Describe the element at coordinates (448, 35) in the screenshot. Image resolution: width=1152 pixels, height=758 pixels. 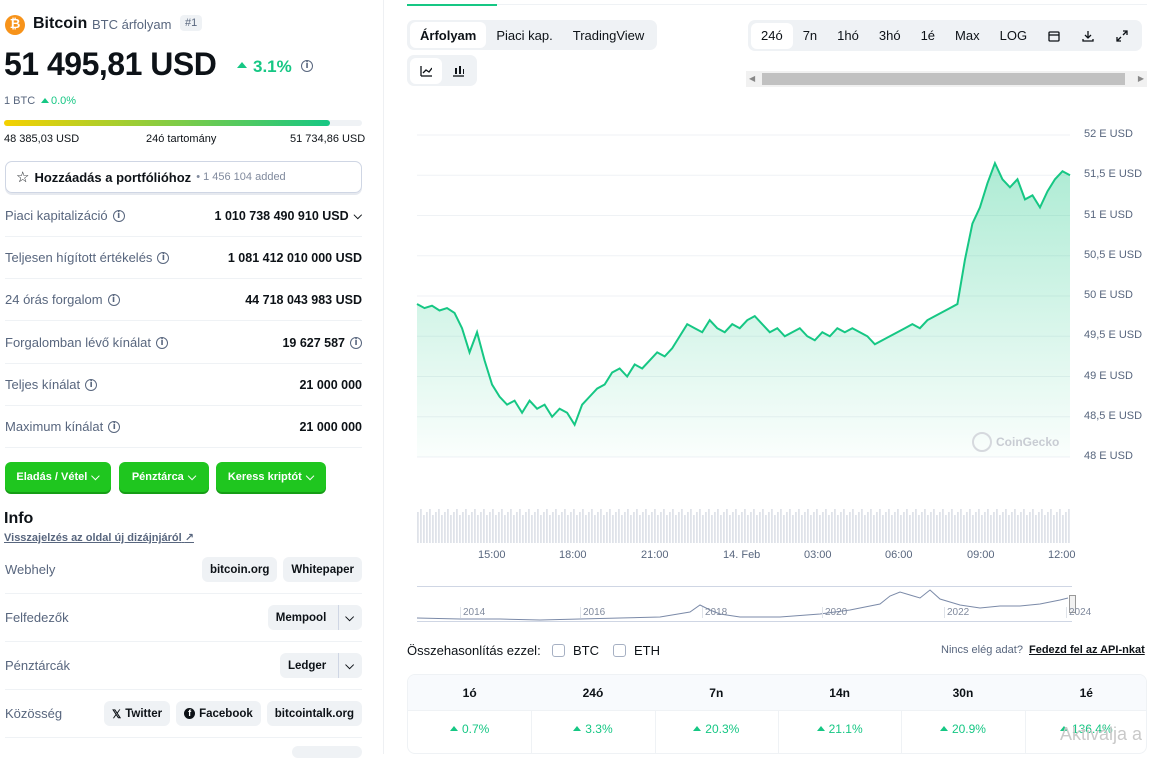
I see `tab-price: Árfolyam` at that location.